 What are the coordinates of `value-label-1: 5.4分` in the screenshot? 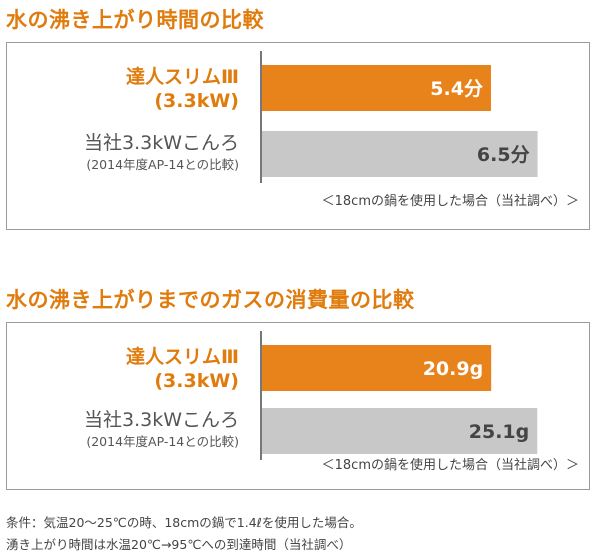 It's located at (456, 89).